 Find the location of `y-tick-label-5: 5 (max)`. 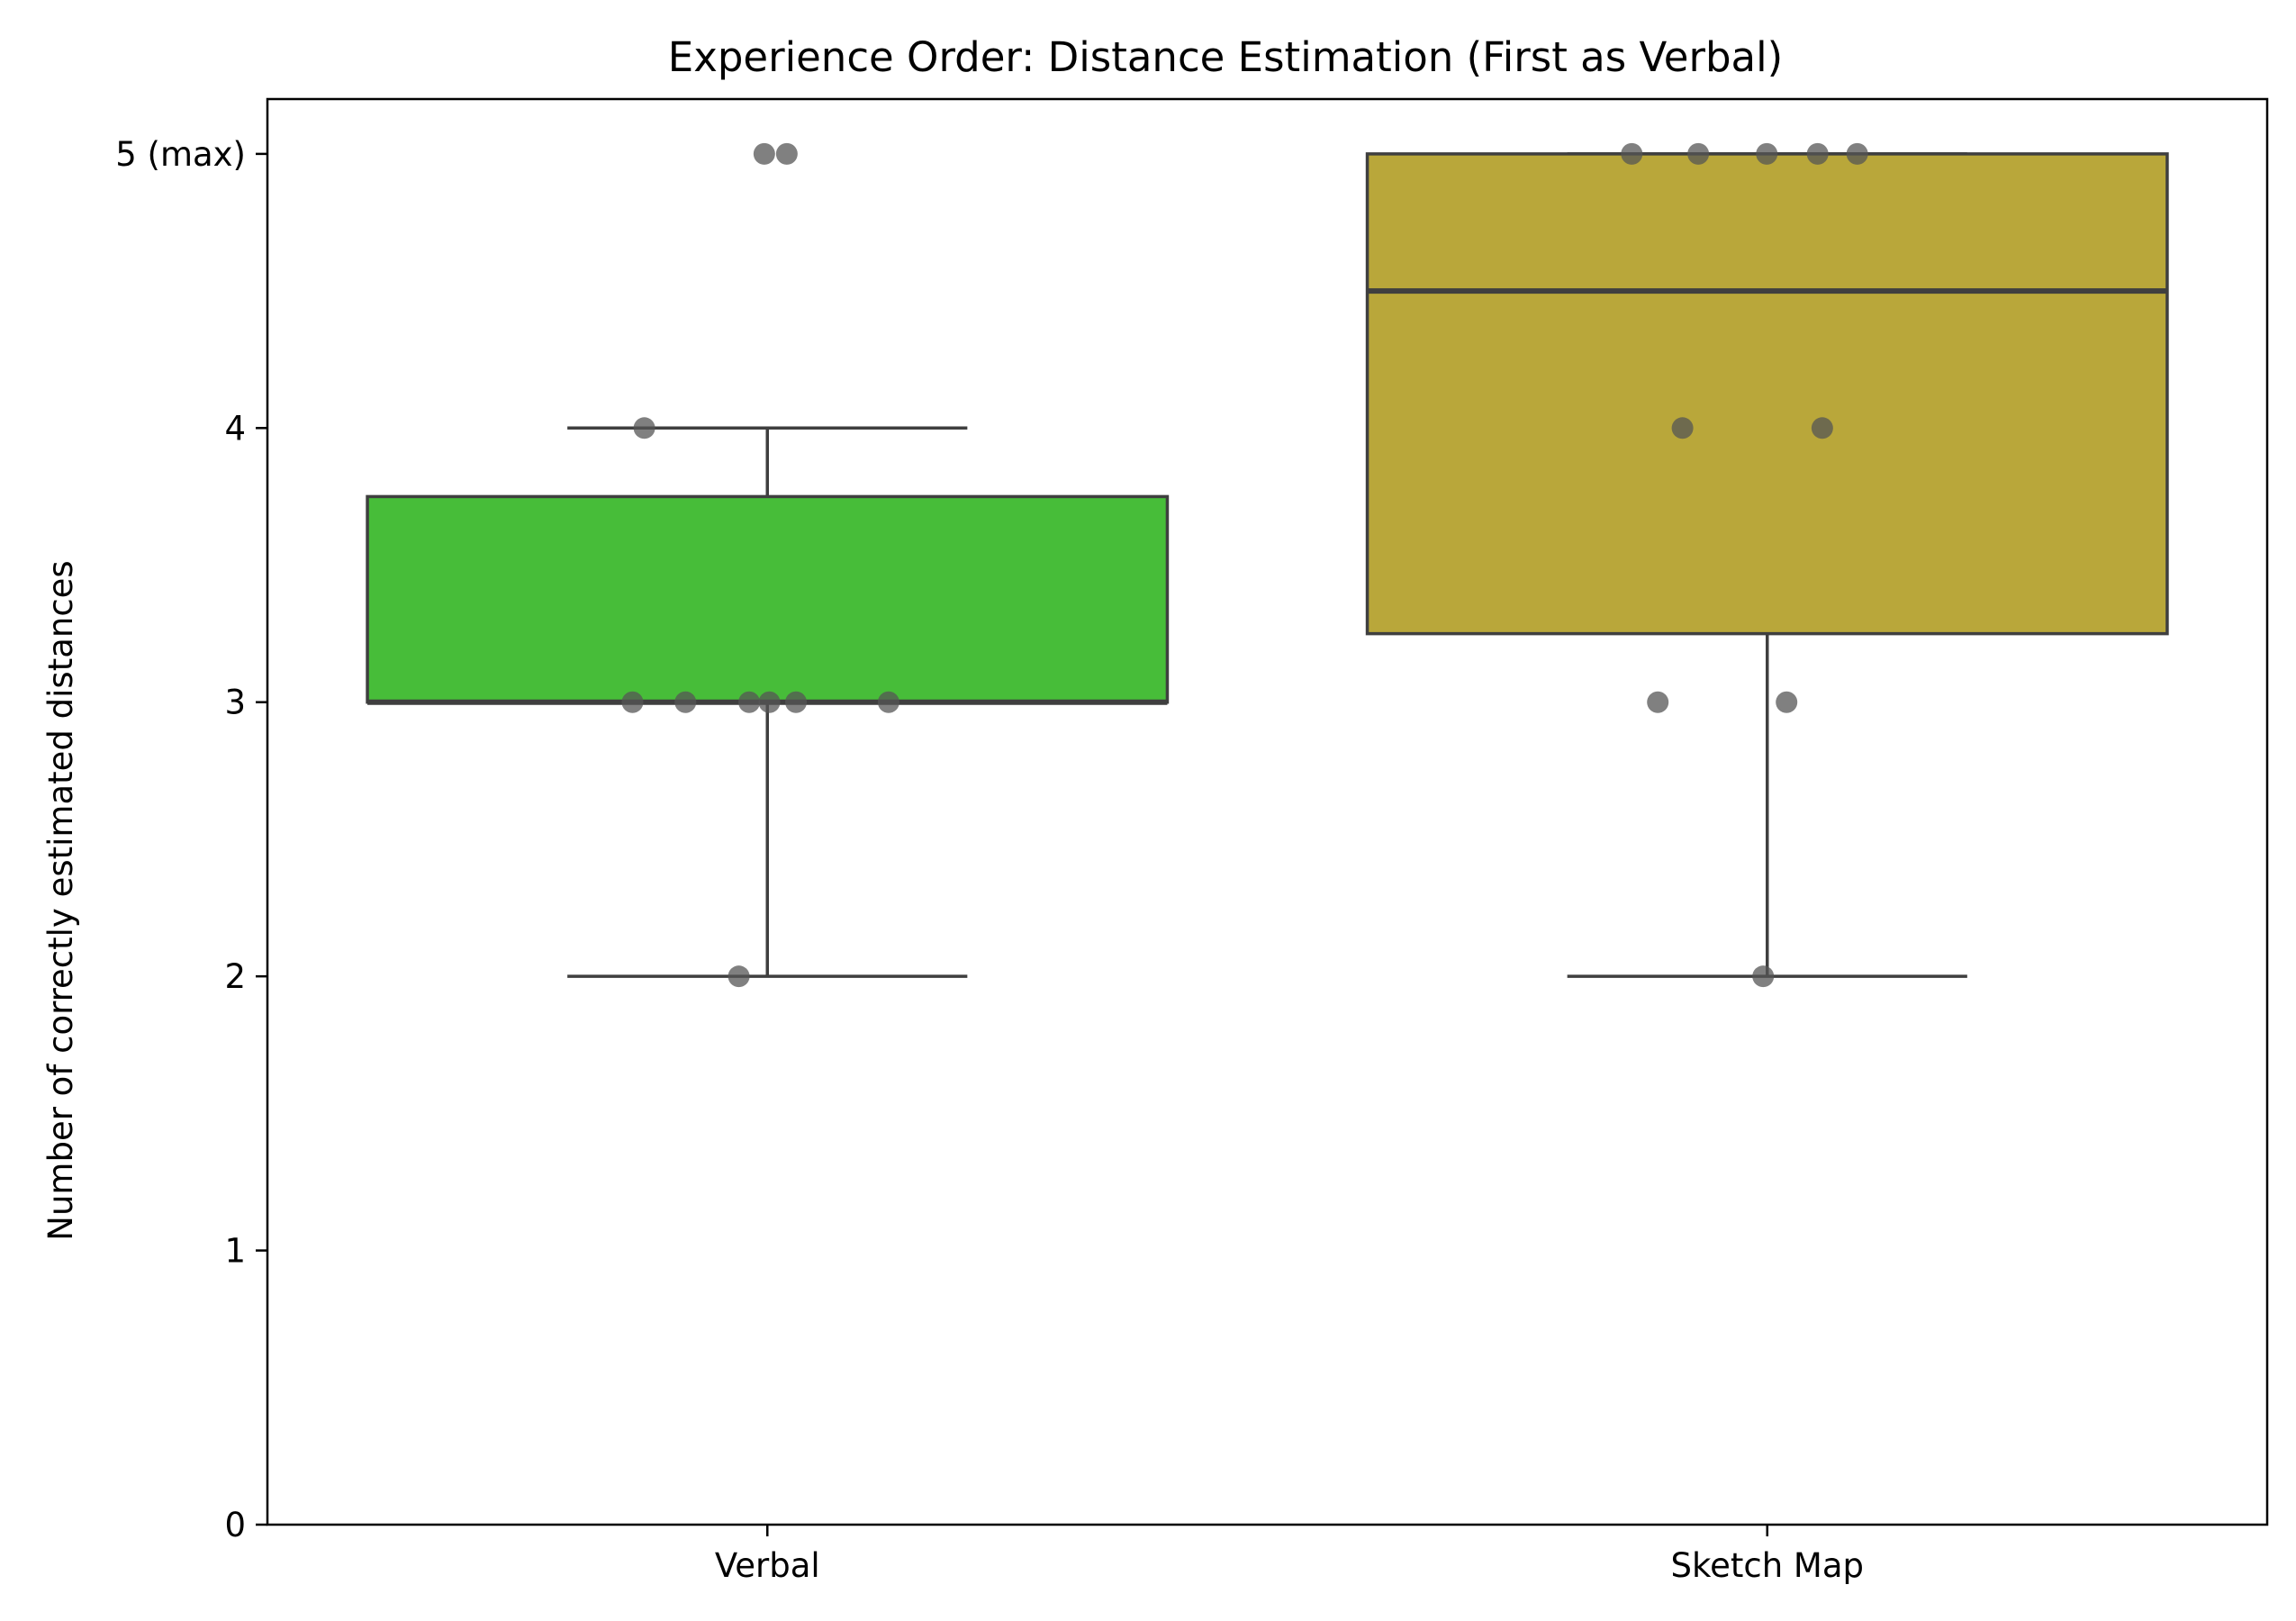

y-tick-label-5: 5 (max) is located at coordinates (180, 154).